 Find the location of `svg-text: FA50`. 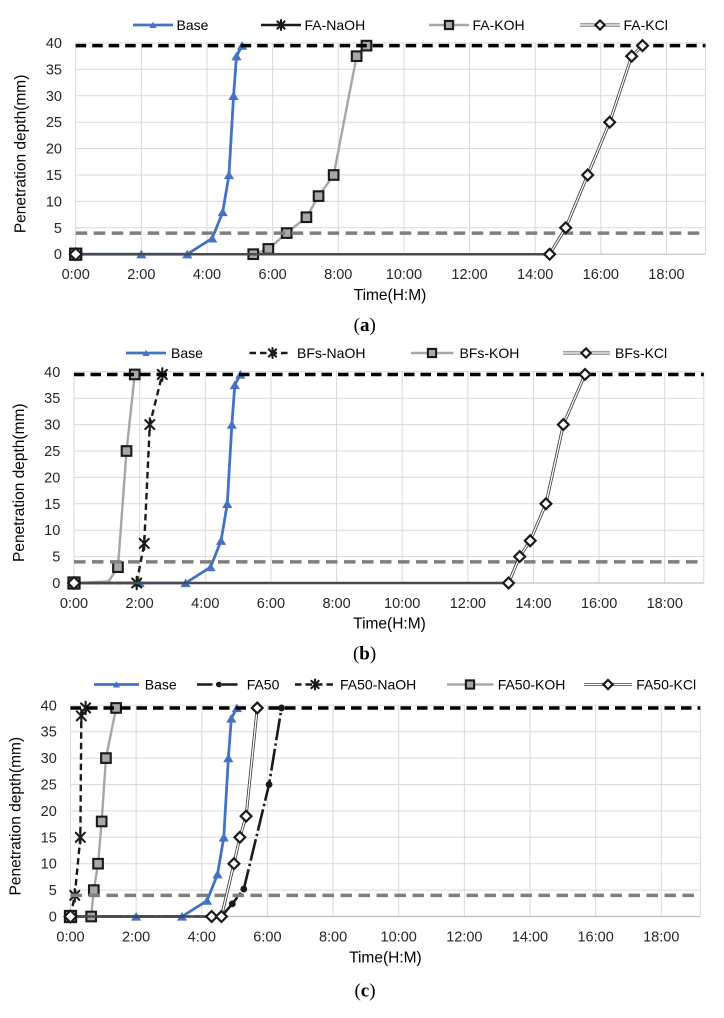

svg-text: FA50 is located at coordinates (263, 684).